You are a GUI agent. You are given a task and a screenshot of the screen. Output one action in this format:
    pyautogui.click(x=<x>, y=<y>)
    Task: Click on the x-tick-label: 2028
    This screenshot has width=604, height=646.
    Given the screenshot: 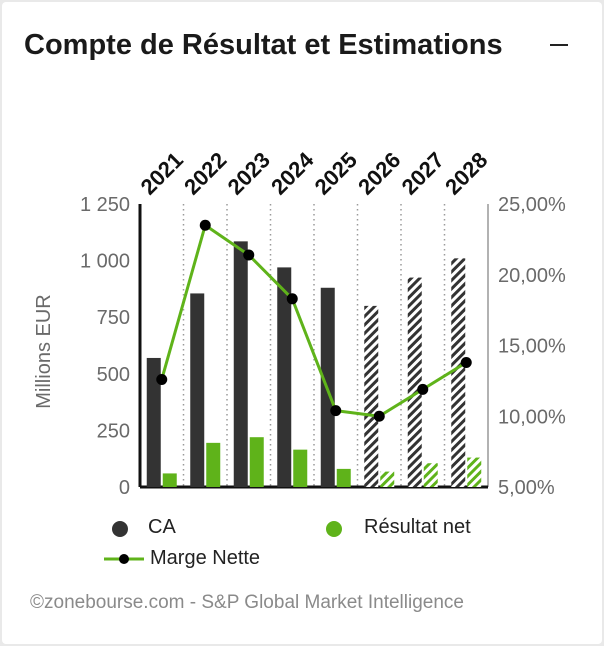 What is the action you would take?
    pyautogui.click(x=466, y=173)
    